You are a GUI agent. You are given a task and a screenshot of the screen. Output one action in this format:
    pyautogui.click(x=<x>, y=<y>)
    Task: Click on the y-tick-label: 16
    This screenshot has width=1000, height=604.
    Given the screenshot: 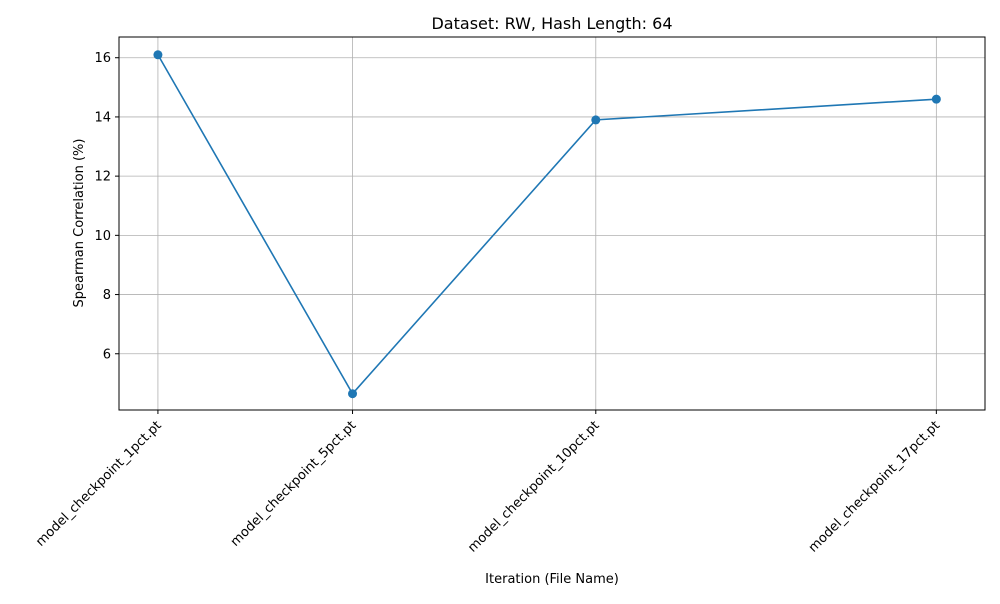 What is the action you would take?
    pyautogui.click(x=102, y=58)
    